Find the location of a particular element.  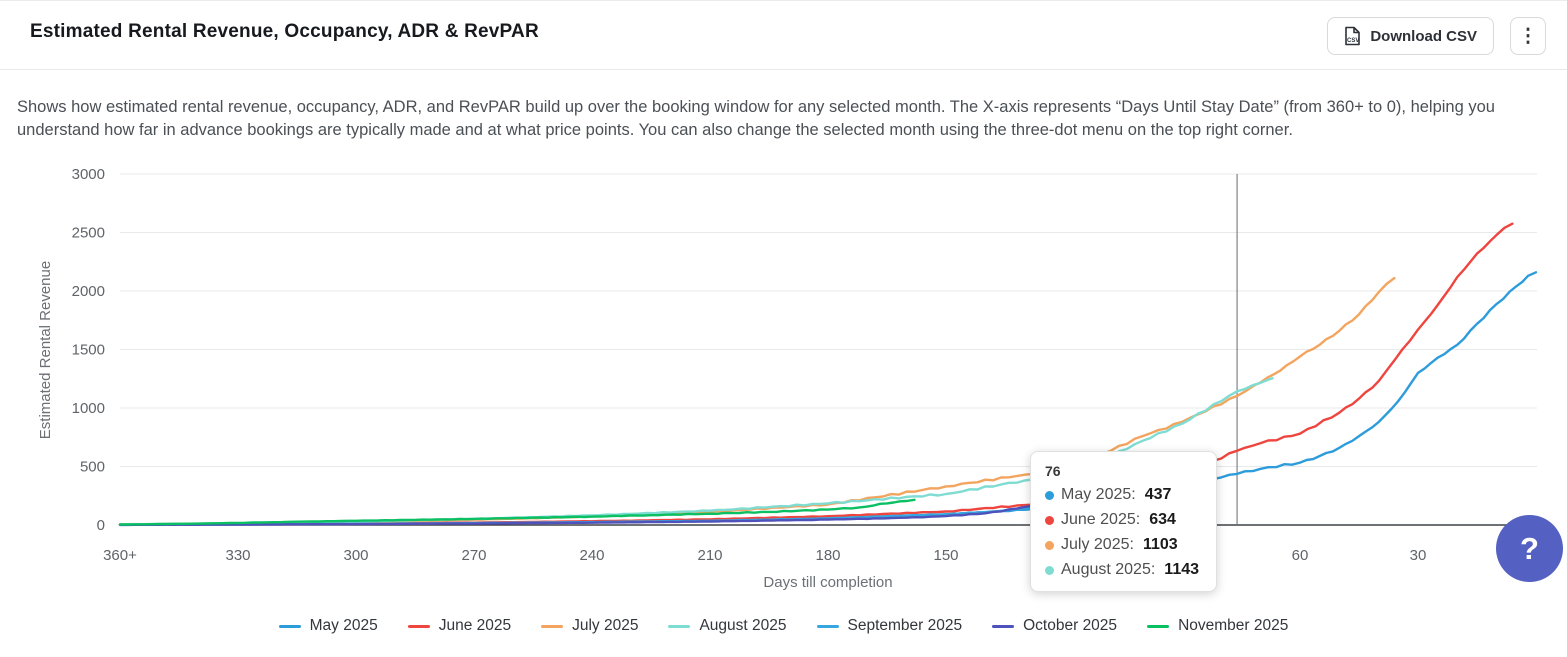

y-tick-label: 1500 is located at coordinates (88, 350).